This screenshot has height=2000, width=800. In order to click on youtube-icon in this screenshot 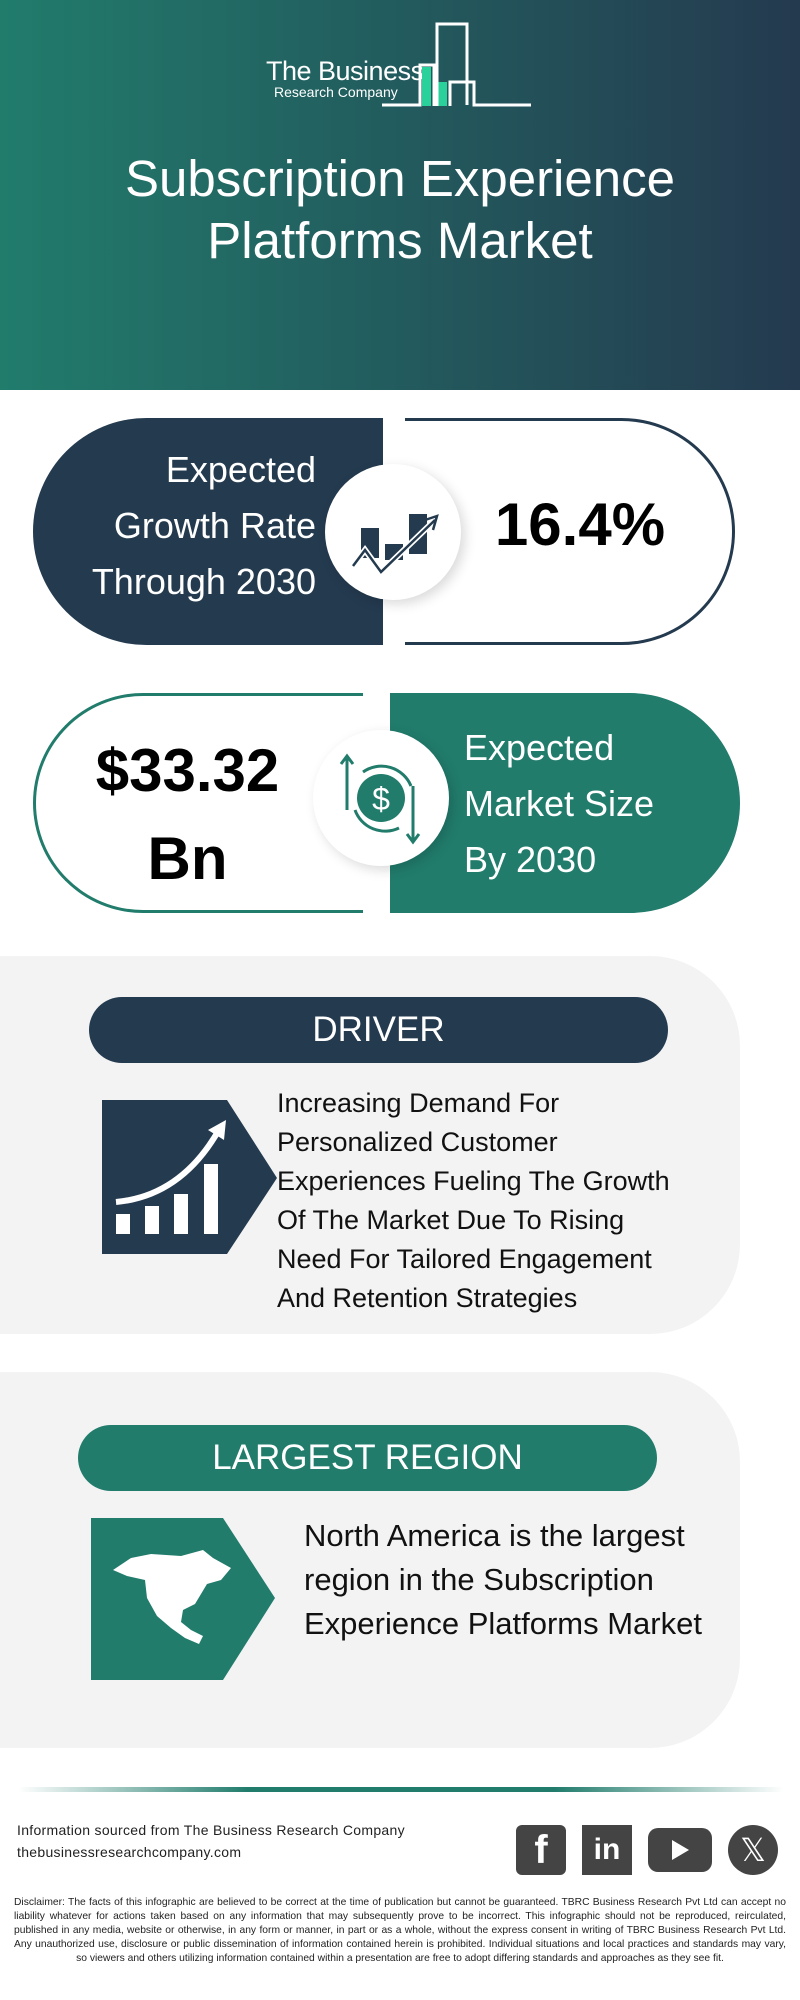, I will do `click(680, 1850)`.